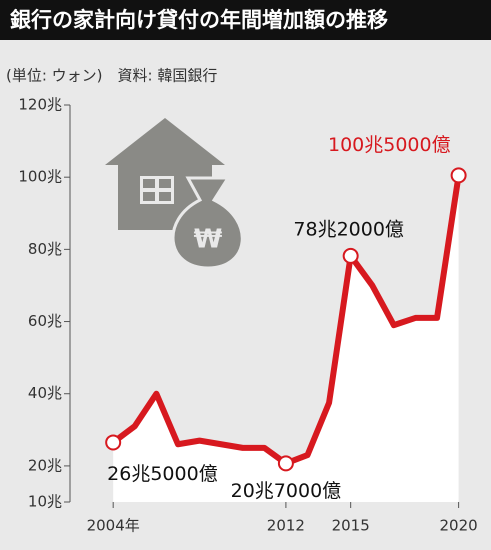 Image resolution: width=491 pixels, height=550 pixels. Describe the element at coordinates (45, 249) in the screenshot. I see `y-tick-label: 80兆` at that location.